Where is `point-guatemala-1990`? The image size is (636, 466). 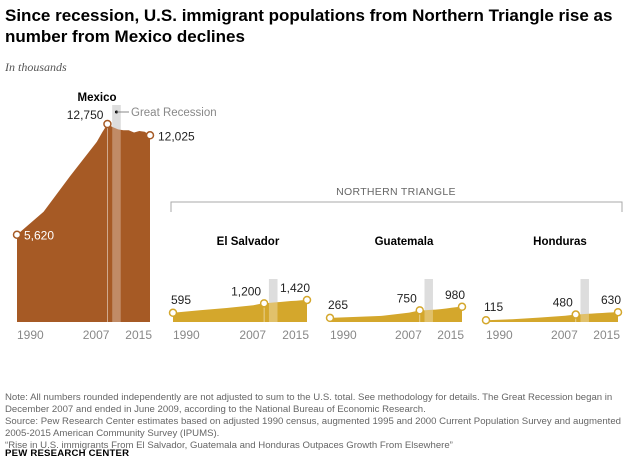 point-guatemala-1990 is located at coordinates (330, 318).